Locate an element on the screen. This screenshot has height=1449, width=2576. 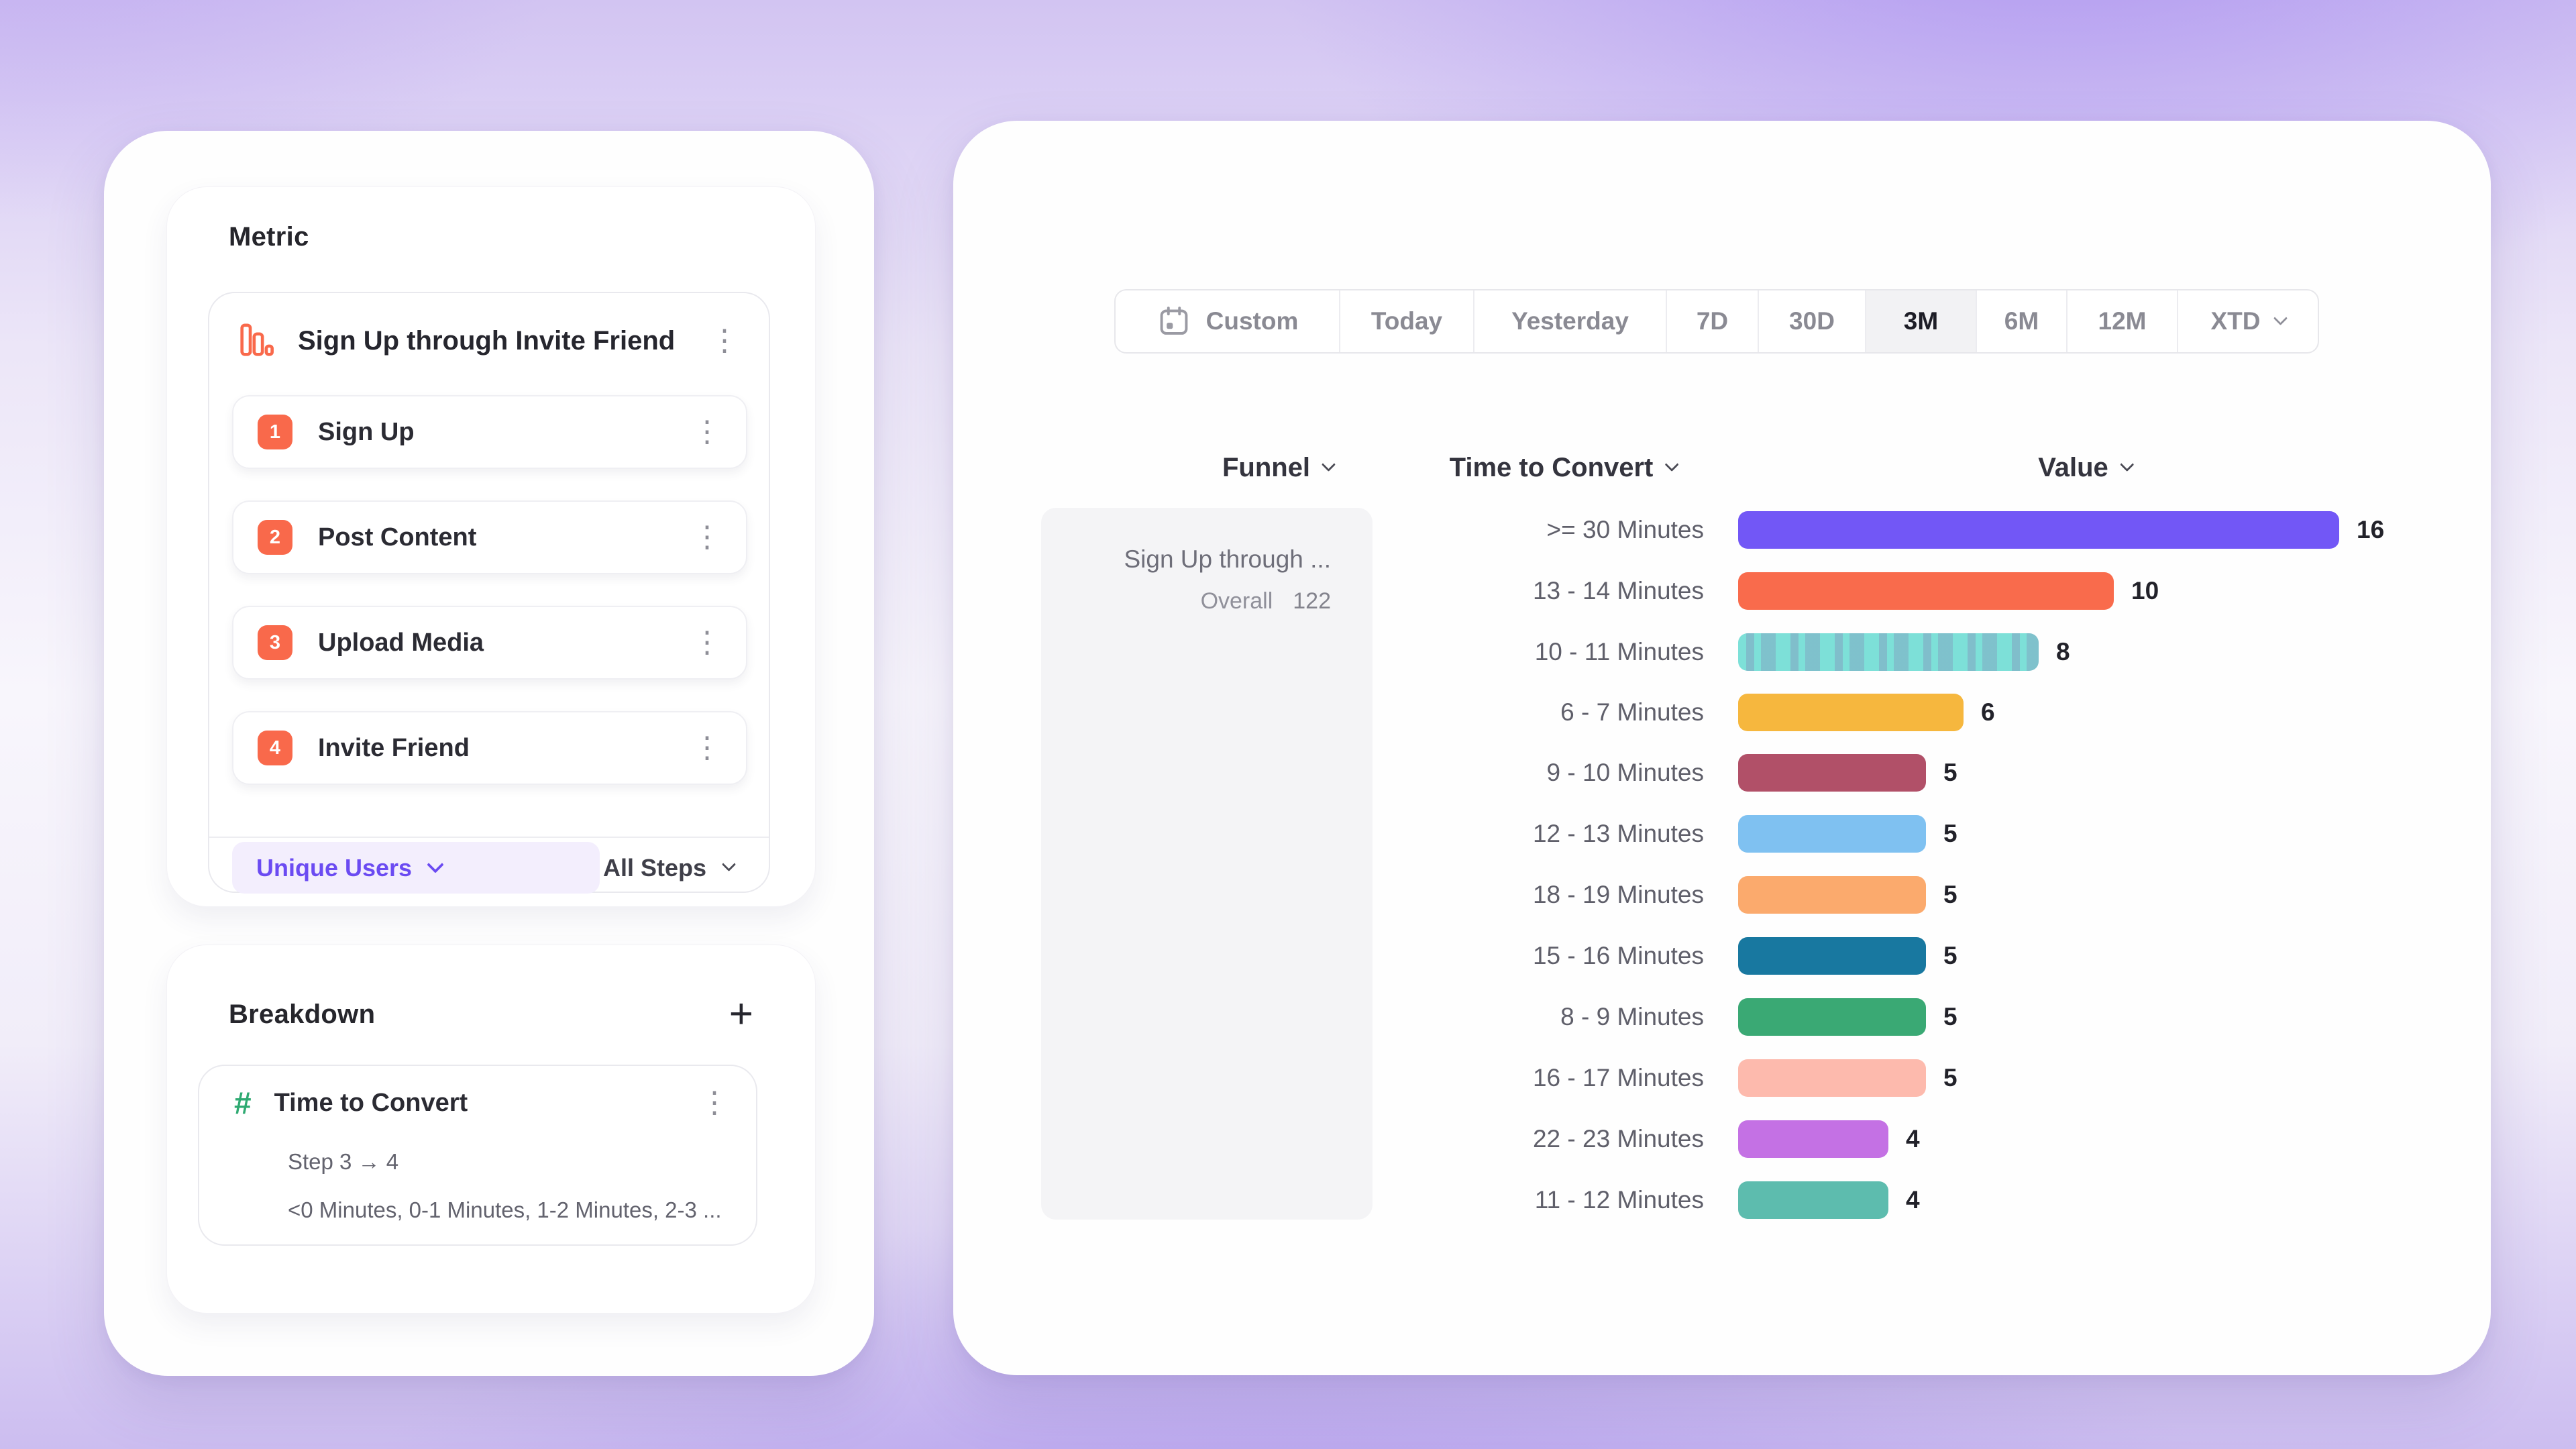
counting-method-dropdown: Unique Users is located at coordinates (416, 868).